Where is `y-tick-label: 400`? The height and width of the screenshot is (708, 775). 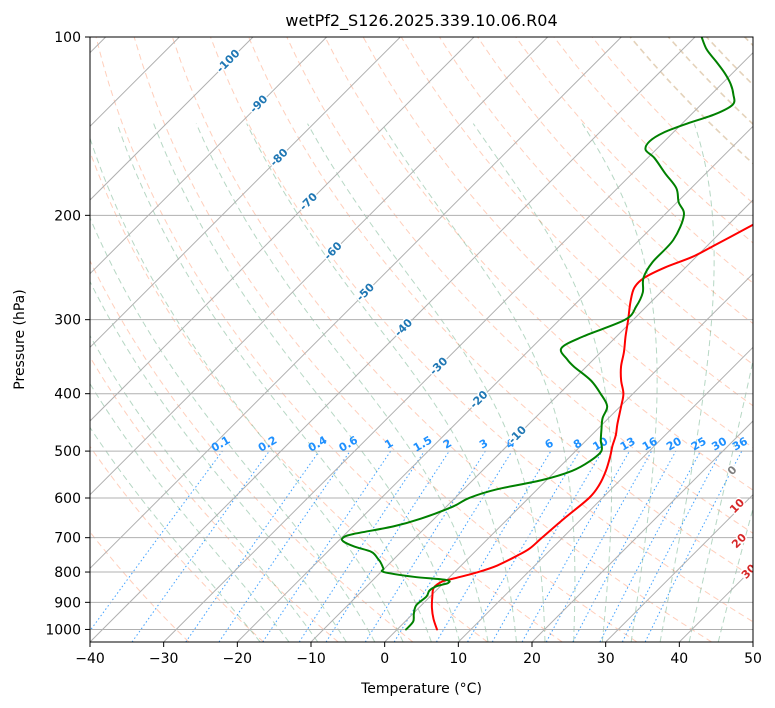
y-tick-label: 400 is located at coordinates (67, 395).